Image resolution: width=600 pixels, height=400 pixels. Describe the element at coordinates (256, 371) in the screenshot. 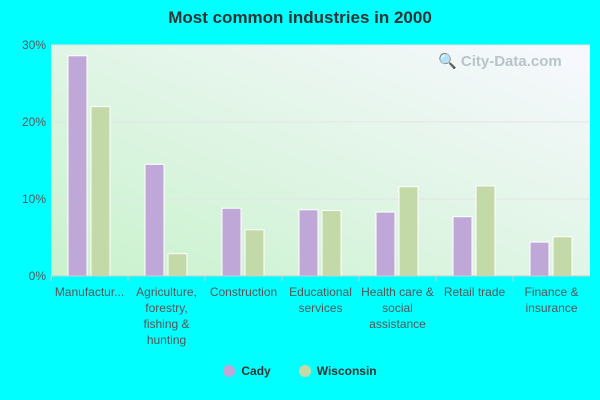

I see `legend-label: Cady` at that location.